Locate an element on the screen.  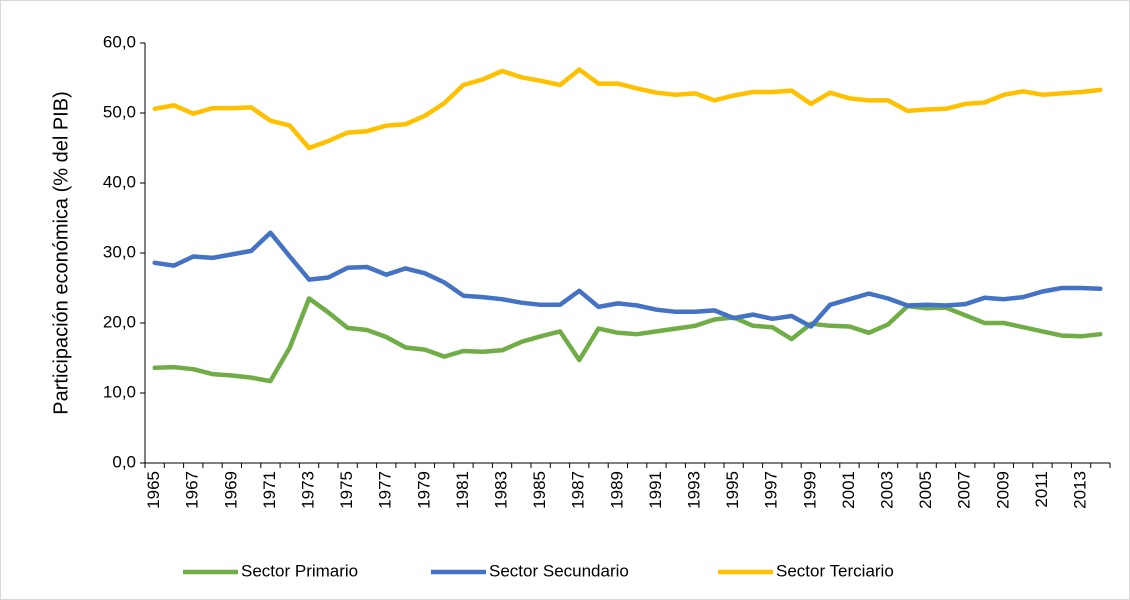
y-tick-label: 0,0 is located at coordinates (124, 461).